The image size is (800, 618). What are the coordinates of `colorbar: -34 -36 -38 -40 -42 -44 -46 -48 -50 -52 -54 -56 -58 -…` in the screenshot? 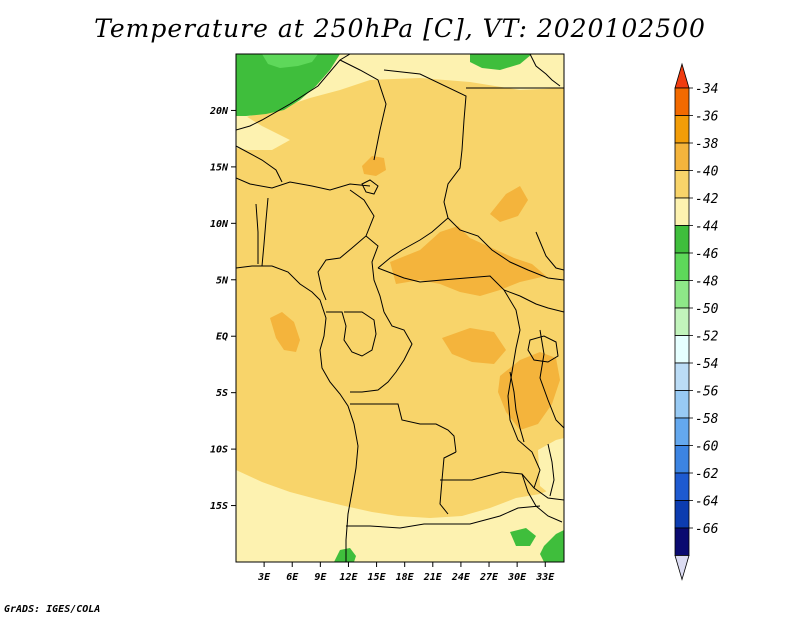 It's located at (696, 321).